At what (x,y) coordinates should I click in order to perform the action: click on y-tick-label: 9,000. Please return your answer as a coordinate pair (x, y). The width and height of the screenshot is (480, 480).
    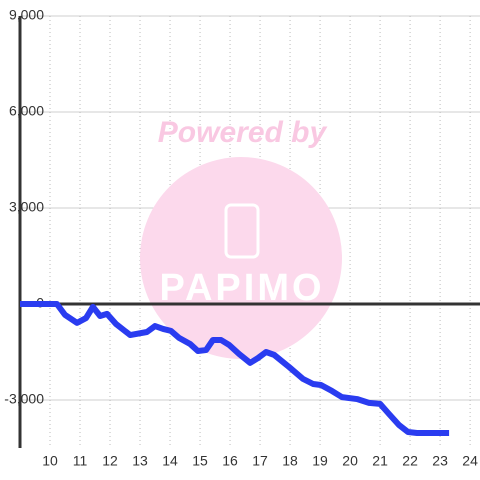
    Looking at the image, I should click on (26, 15).